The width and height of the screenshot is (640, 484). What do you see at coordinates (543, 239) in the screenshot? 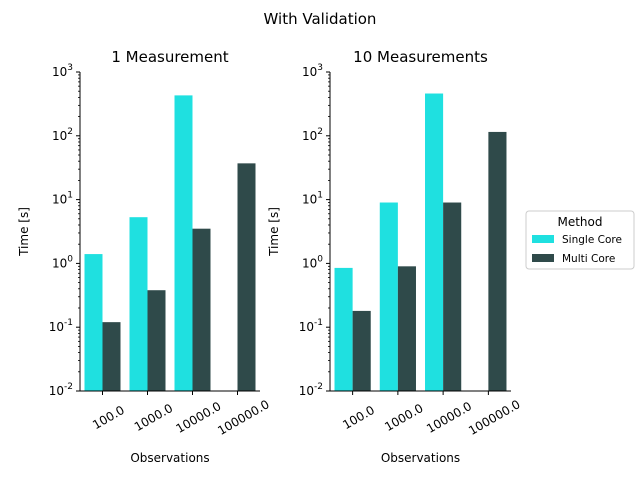
I see `legend-swatch-single-core` at bounding box center [543, 239].